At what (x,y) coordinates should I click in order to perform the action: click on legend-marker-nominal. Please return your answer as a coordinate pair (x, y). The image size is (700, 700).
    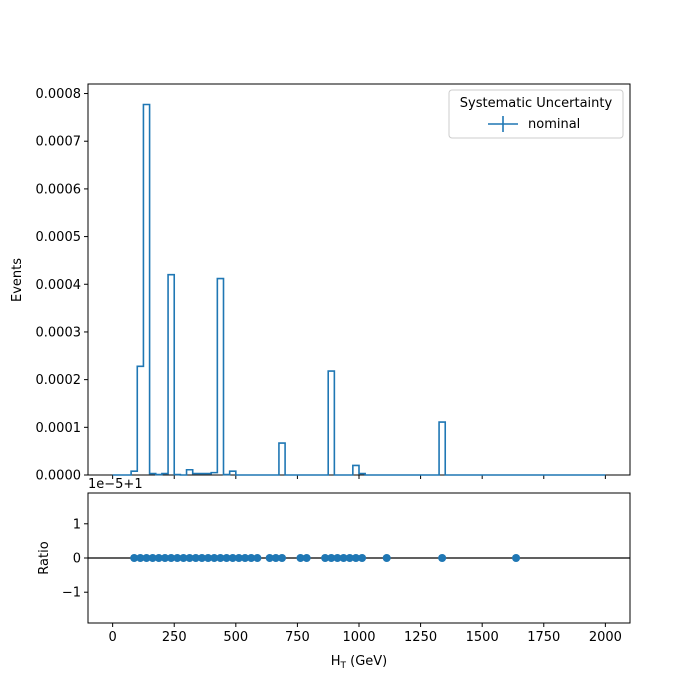
    Looking at the image, I should click on (503, 124).